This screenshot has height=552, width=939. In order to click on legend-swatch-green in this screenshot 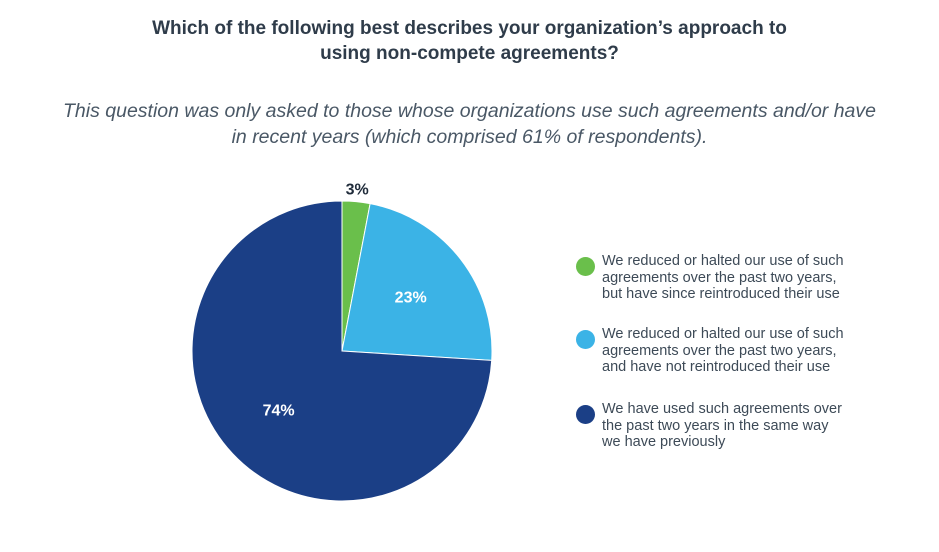, I will do `click(585, 266)`.